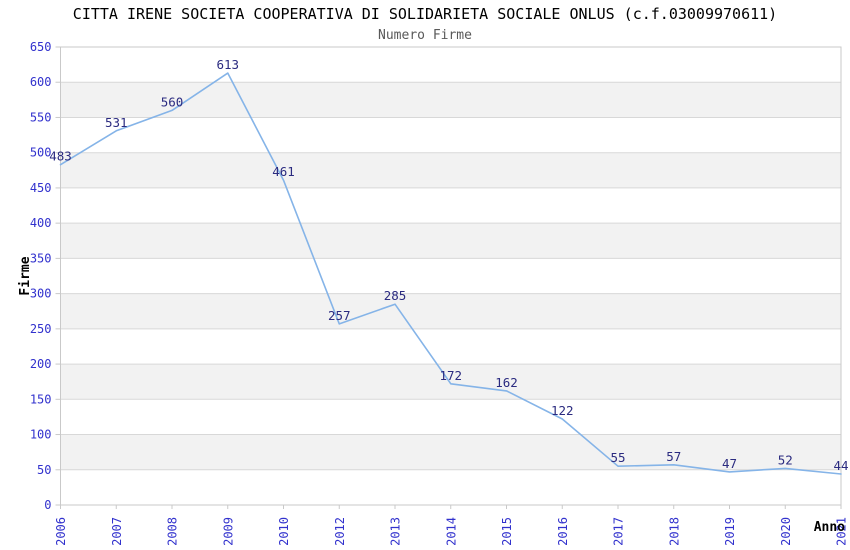 The height and width of the screenshot is (550, 850). What do you see at coordinates (451, 375) in the screenshot?
I see `data-label: 172` at bounding box center [451, 375].